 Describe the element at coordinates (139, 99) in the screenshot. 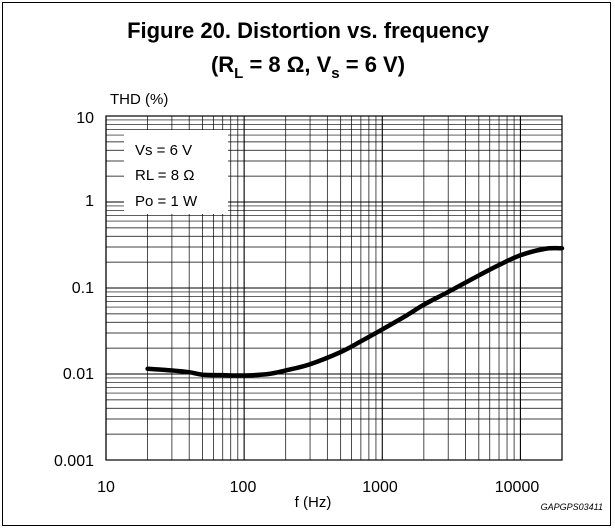

I see `y-axis-label: THD (%)` at that location.